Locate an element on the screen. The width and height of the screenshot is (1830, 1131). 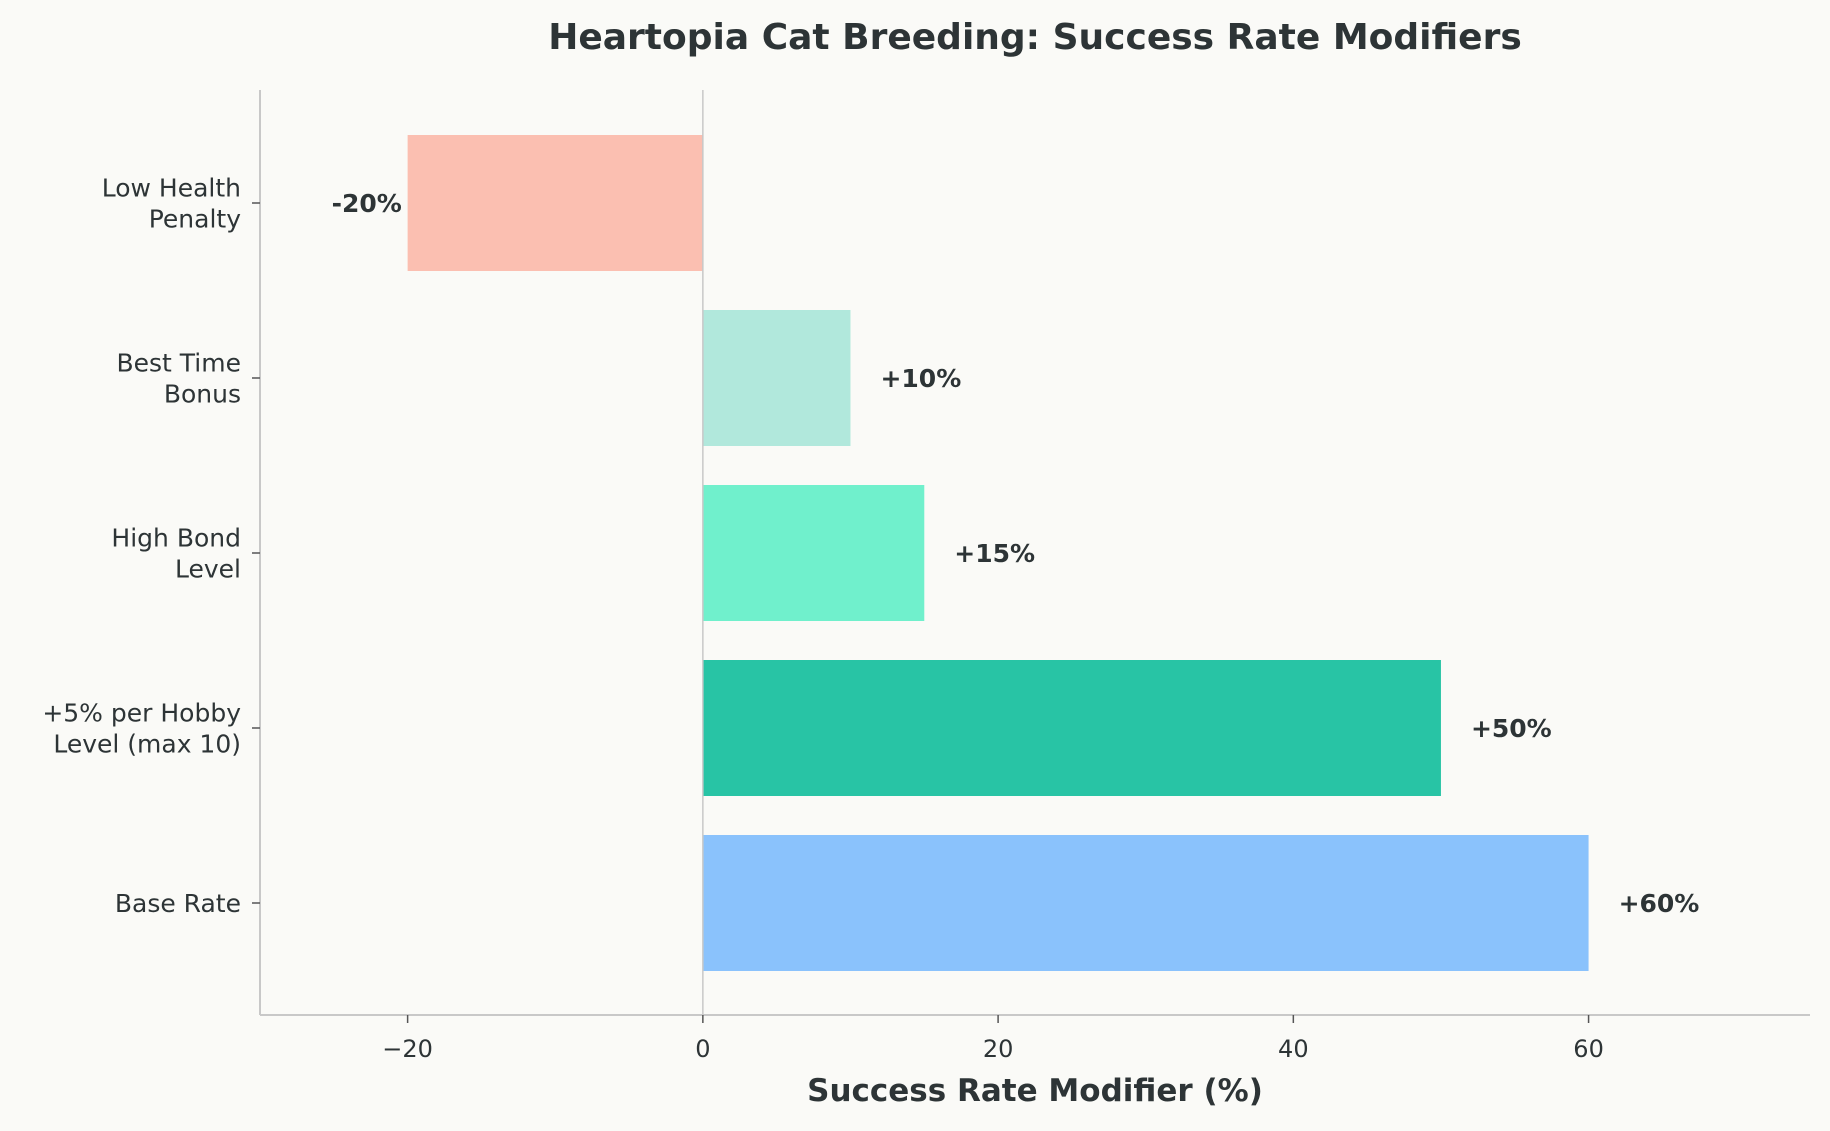
y-tick-label-2: High Bond Level is located at coordinates (176, 554).